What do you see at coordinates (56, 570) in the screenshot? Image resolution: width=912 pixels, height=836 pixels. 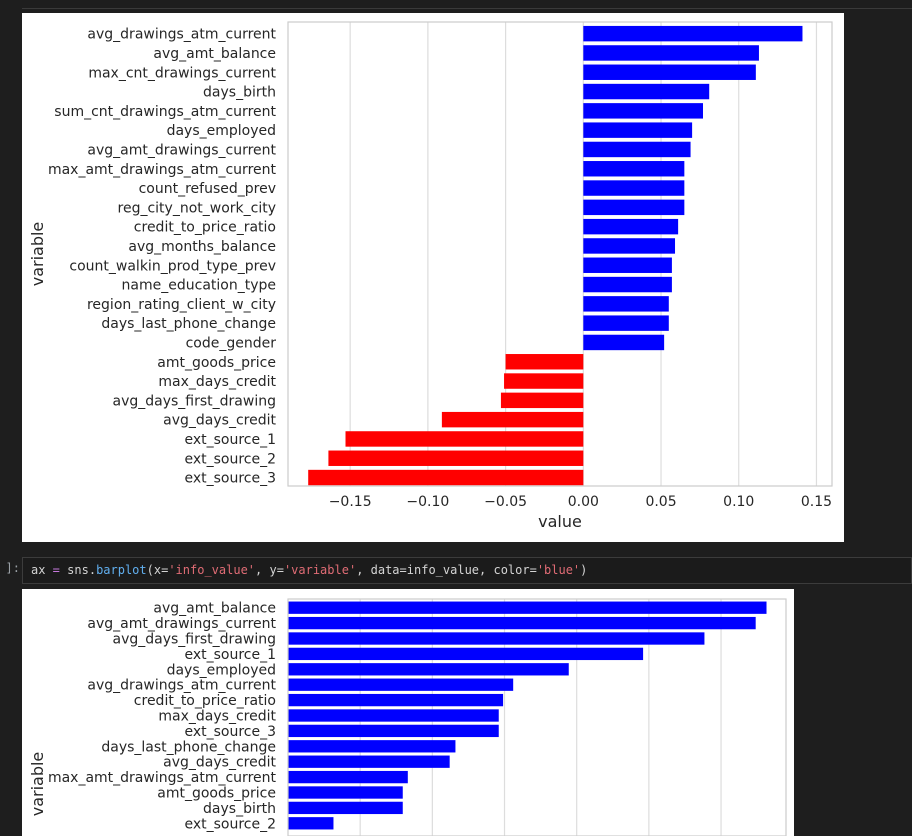 I see `code-token: =` at bounding box center [56, 570].